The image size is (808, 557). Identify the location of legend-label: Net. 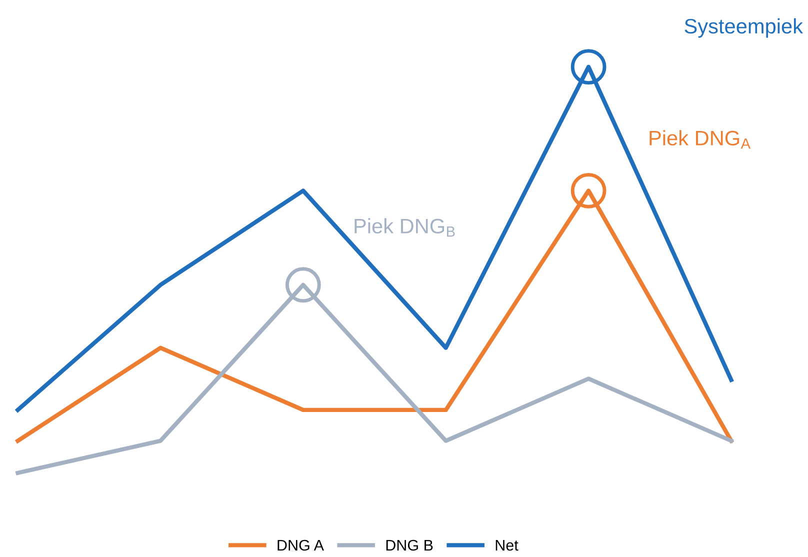
(507, 545).